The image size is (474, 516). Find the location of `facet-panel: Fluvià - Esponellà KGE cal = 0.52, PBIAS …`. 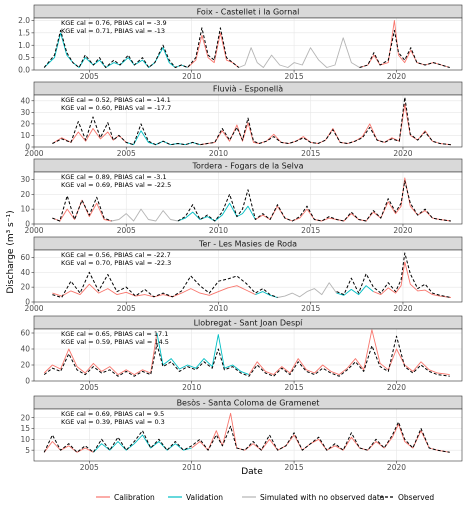

facet-panel: Fluvià - Esponellà KGE cal = 0.52, PBIAS … is located at coordinates (241, 119).